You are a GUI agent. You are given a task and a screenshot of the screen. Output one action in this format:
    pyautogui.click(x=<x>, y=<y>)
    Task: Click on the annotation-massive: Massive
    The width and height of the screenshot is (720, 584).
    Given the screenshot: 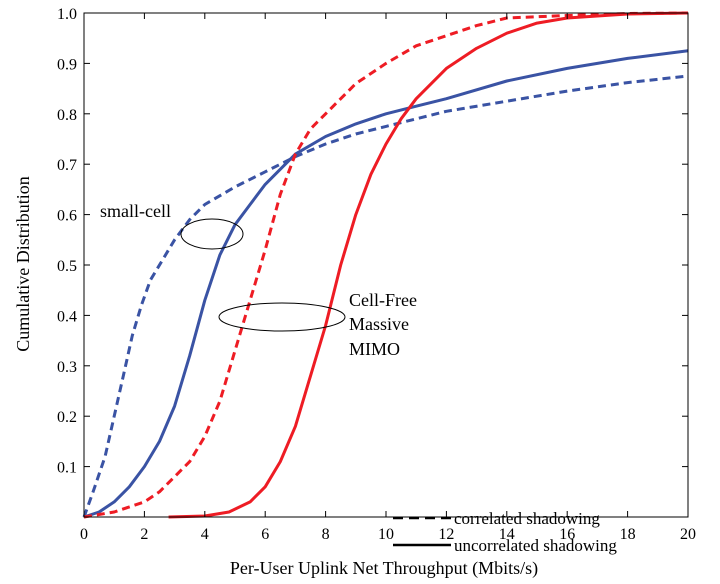 What is the action you would take?
    pyautogui.click(x=379, y=324)
    